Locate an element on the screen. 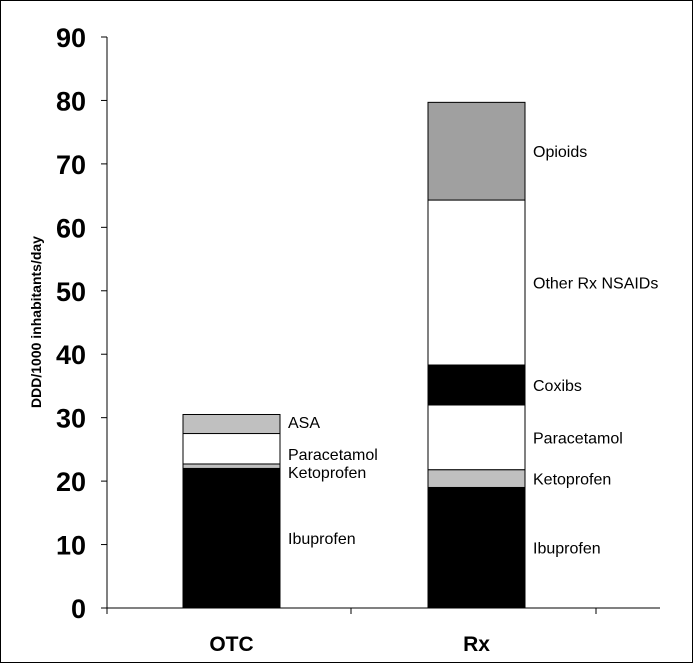 The height and width of the screenshot is (663, 693). y-tick-label: 60 is located at coordinates (71, 228).